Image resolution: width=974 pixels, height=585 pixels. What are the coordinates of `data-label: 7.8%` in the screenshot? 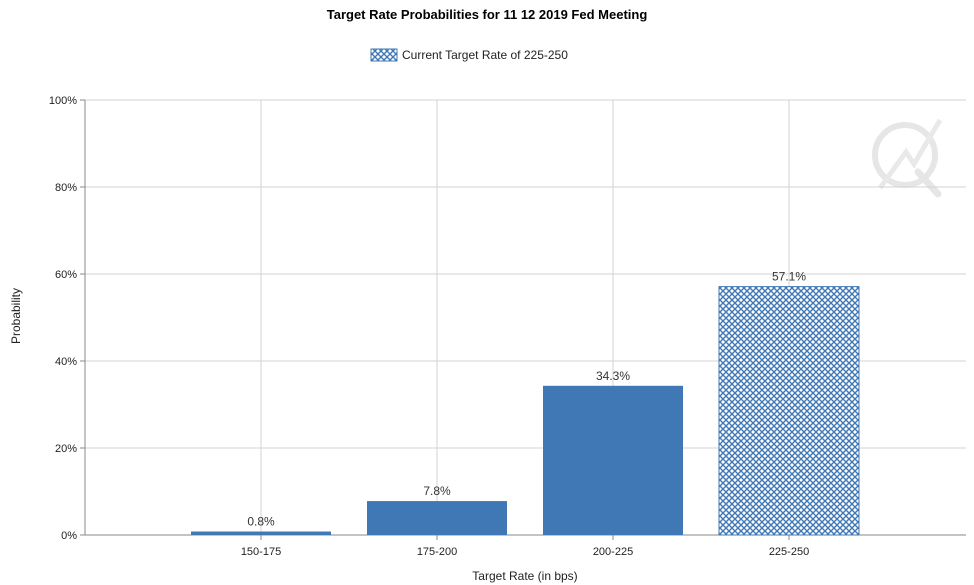 It's located at (437, 491).